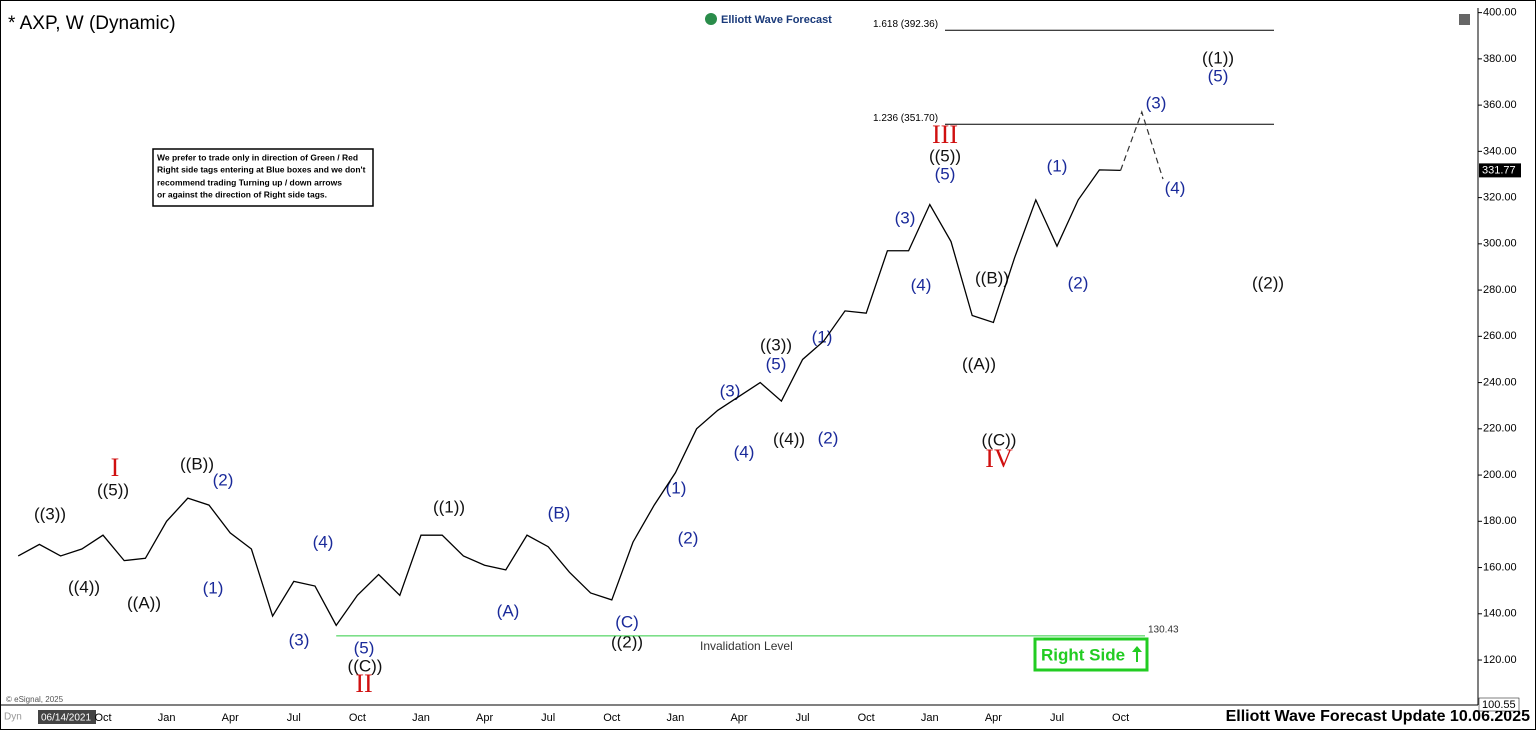 This screenshot has height=730, width=1536. I want to click on date-box, so click(67, 717).